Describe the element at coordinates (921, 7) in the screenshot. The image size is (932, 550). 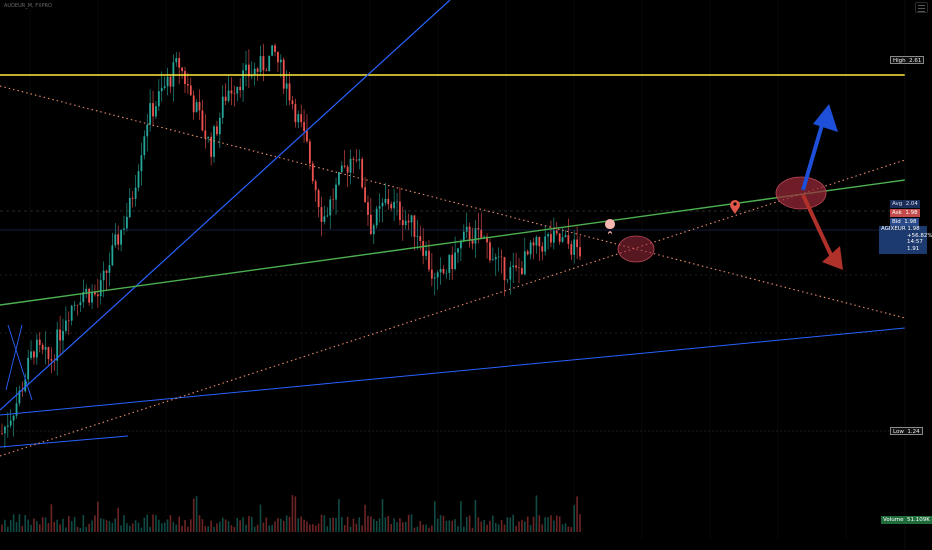
I see `menu-button` at that location.